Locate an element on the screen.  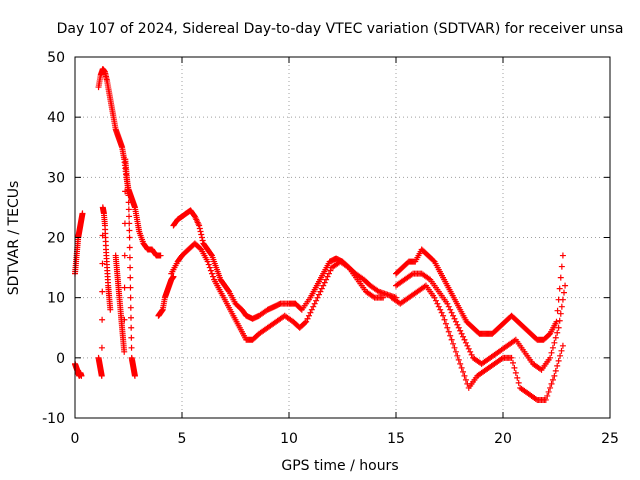
series-evening-upper is located at coordinates (479, 294).